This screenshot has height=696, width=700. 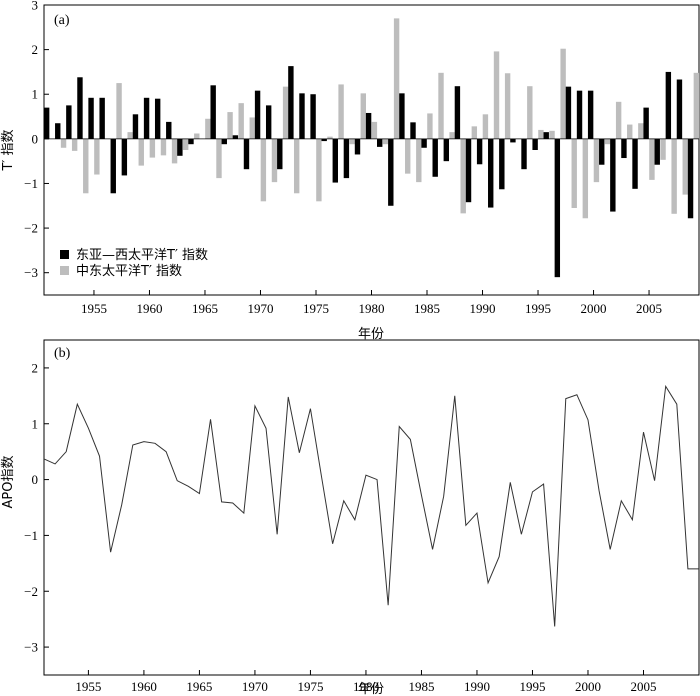 What do you see at coordinates (679, 109) in the screenshot?
I see `bar-ea-wp-2008` at bounding box center [679, 109].